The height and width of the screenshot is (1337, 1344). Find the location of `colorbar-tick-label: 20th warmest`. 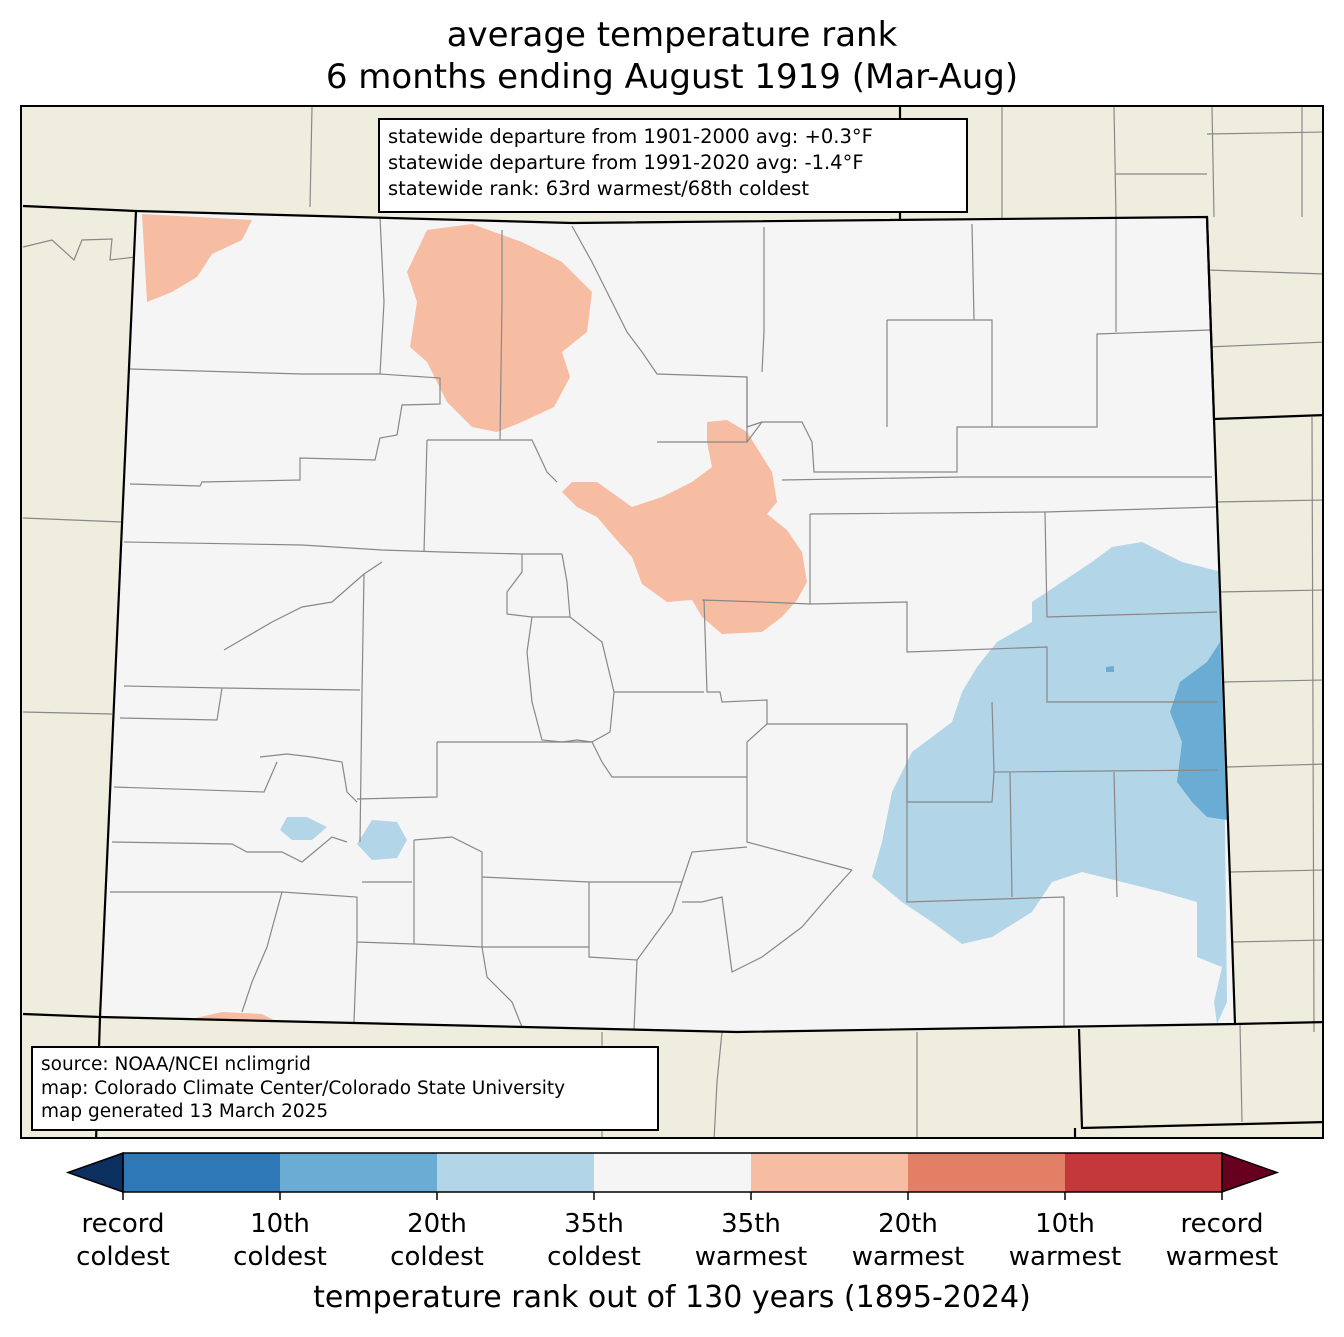

colorbar-tick-label: 20th warmest is located at coordinates (908, 1241).